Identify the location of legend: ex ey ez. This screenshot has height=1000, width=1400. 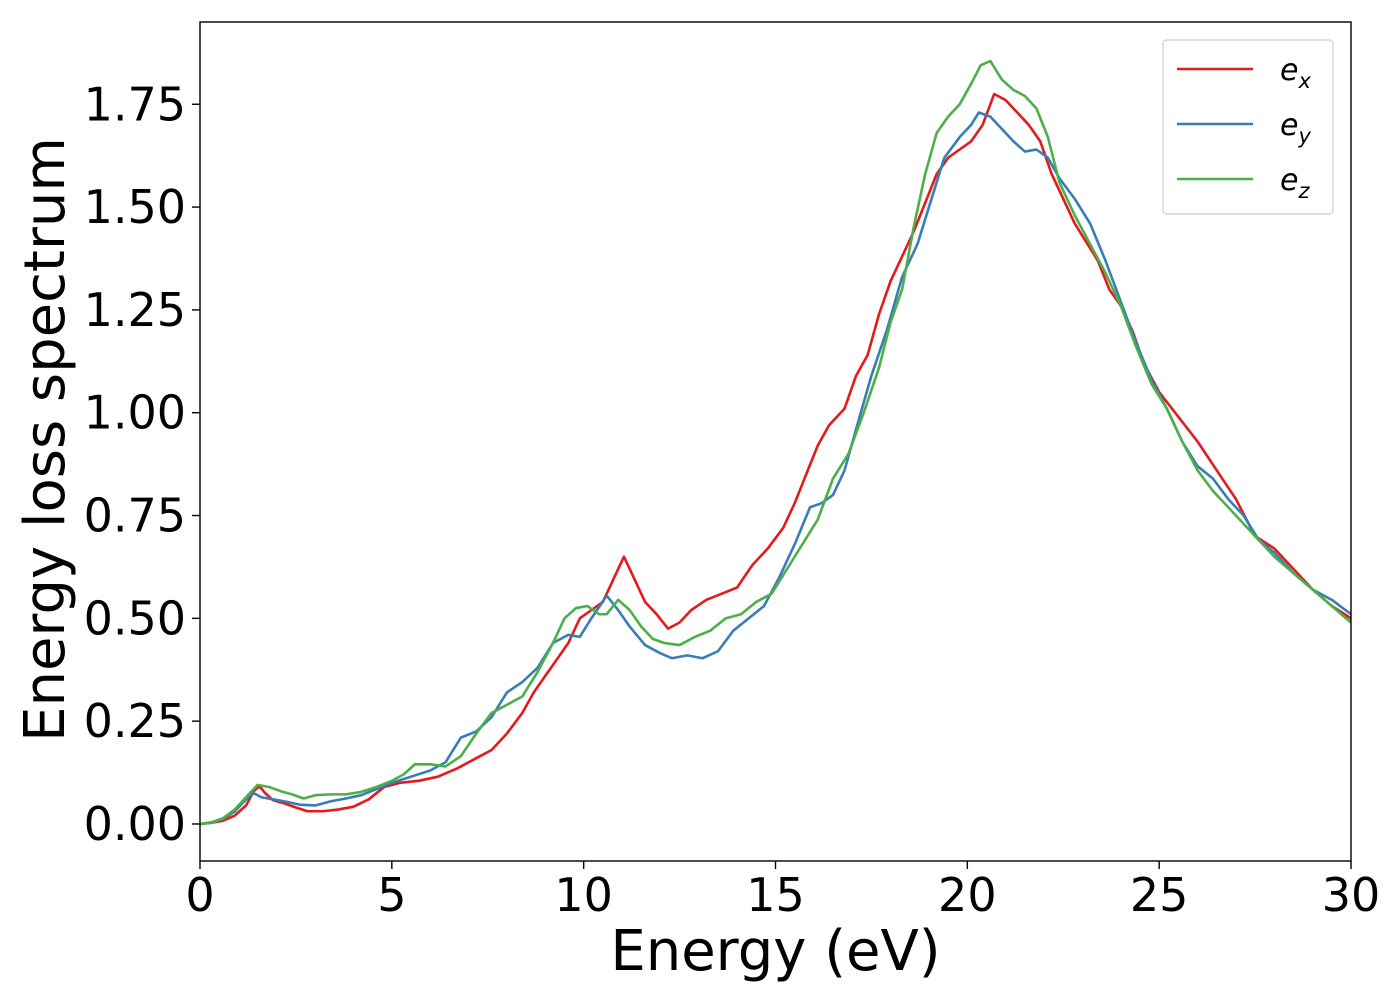
(1248, 127).